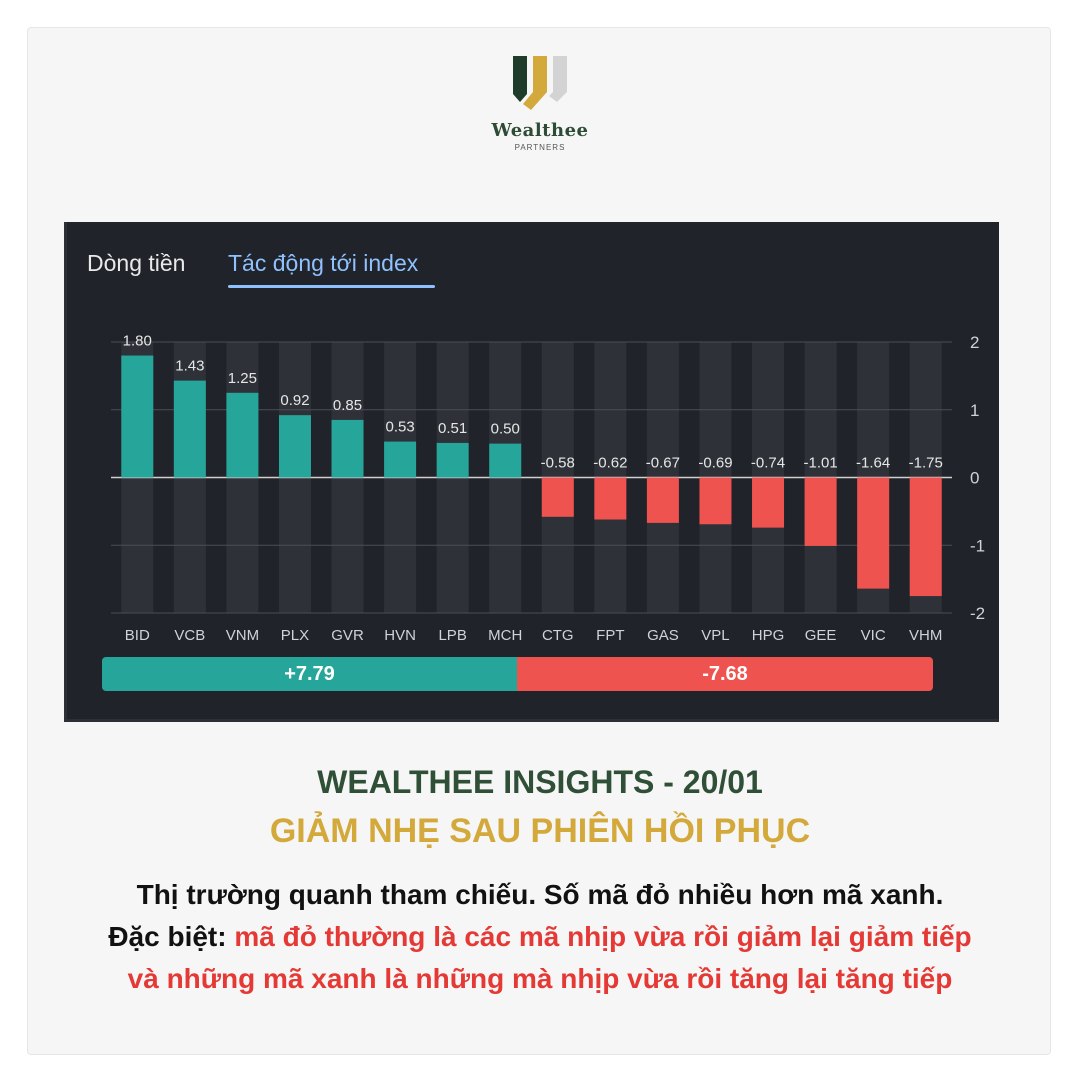 The width and height of the screenshot is (1080, 1080). Describe the element at coordinates (171, 936) in the screenshot. I see `commentary-prefix: Đặc biệt:` at that location.